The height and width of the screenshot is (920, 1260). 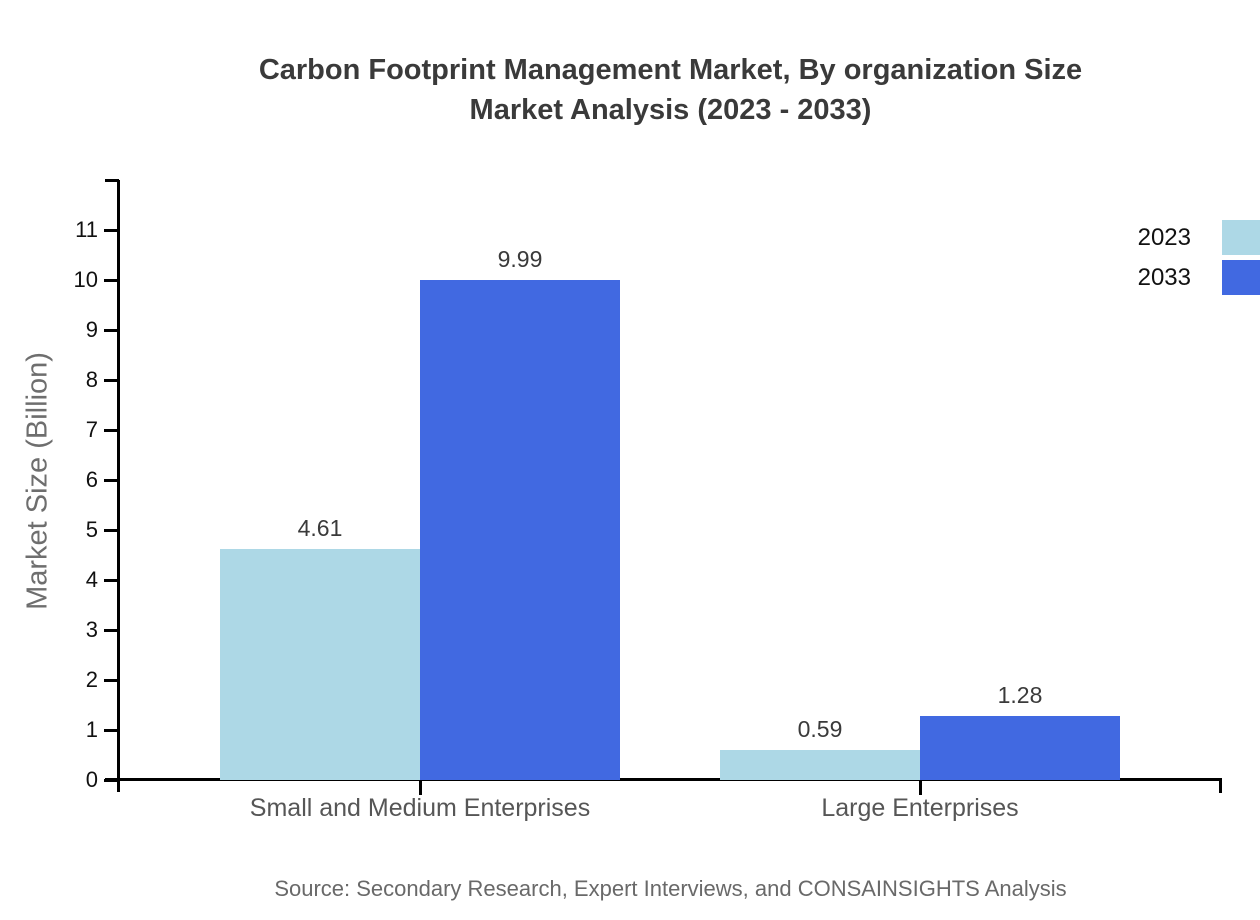 I want to click on x-axis-line, so click(x=663, y=779).